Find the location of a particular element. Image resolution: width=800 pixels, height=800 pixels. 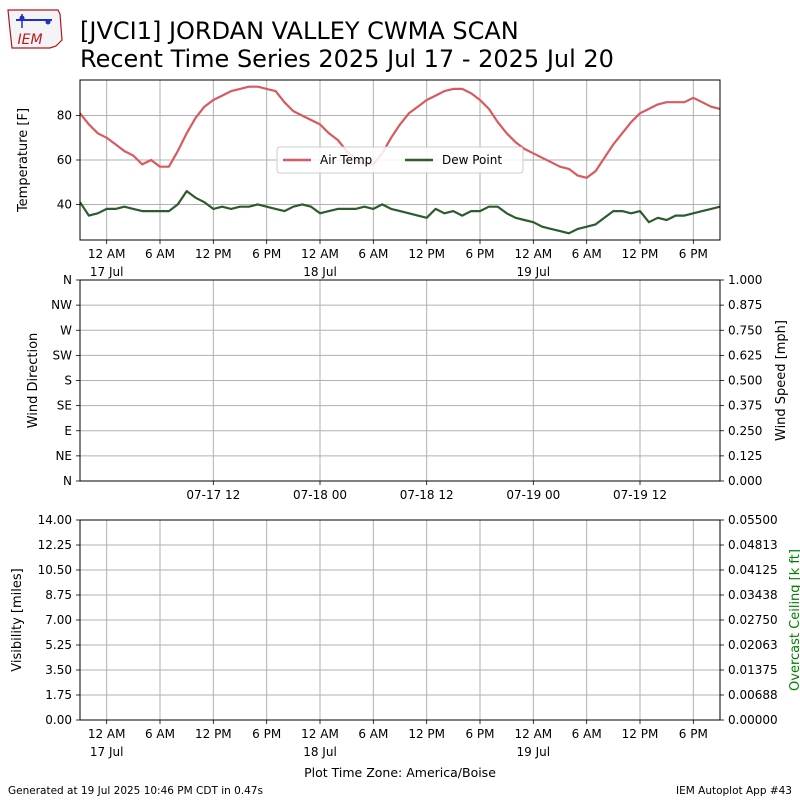

y-tick-label: 12.25 is located at coordinates (55, 545).